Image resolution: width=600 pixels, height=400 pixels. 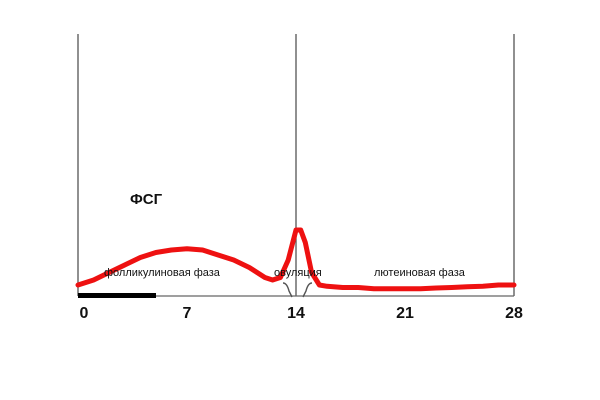 What do you see at coordinates (117, 295) in the screenshot?
I see `phase-bar` at bounding box center [117, 295].